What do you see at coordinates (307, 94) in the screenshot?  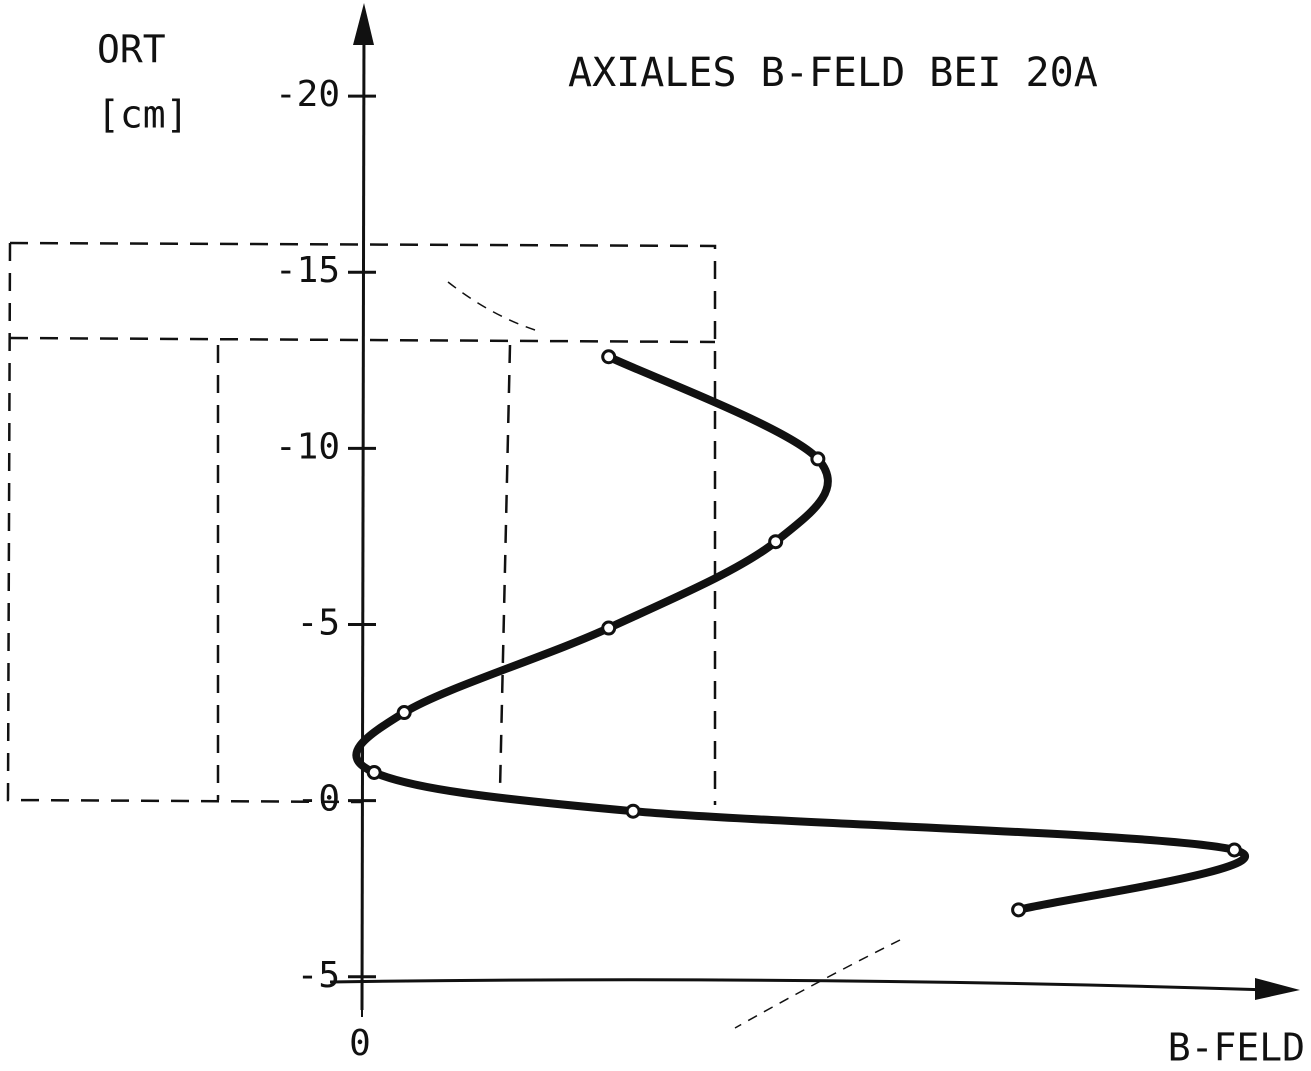 I see `y-tick-label: -20` at bounding box center [307, 94].